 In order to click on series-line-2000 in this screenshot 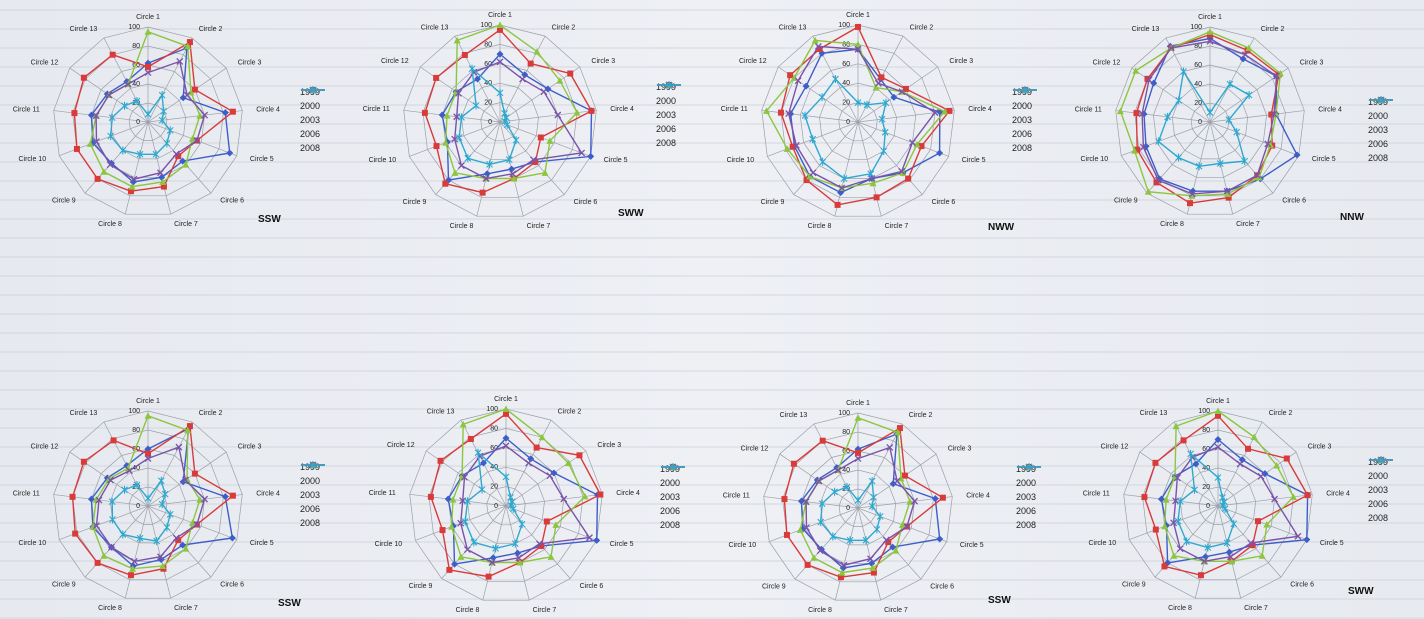, I will do `click(508, 111)`.